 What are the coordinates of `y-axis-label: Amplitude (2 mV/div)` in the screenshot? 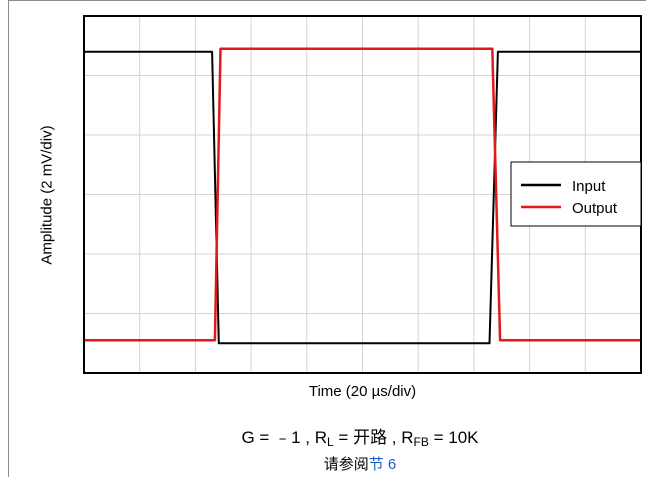 It's located at (47, 195).